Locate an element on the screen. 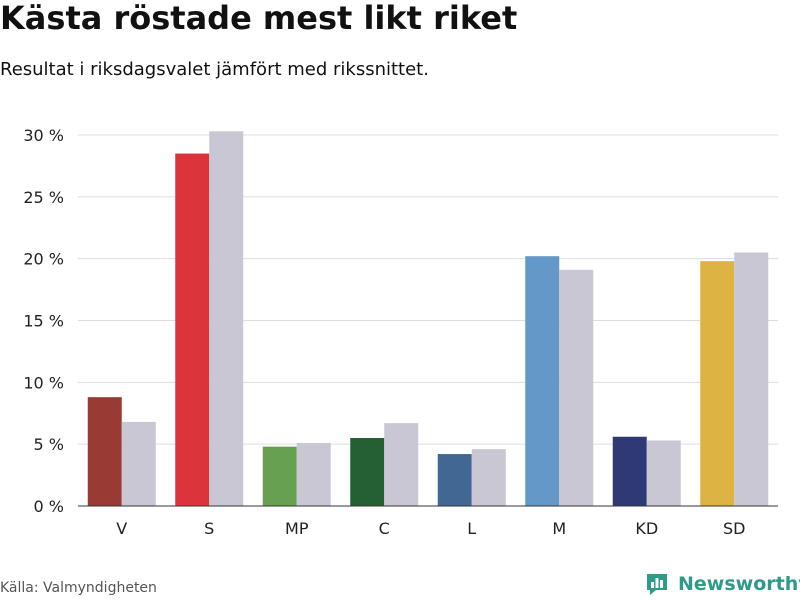 This screenshot has height=600, width=800. bar-kasta-m is located at coordinates (542, 381).